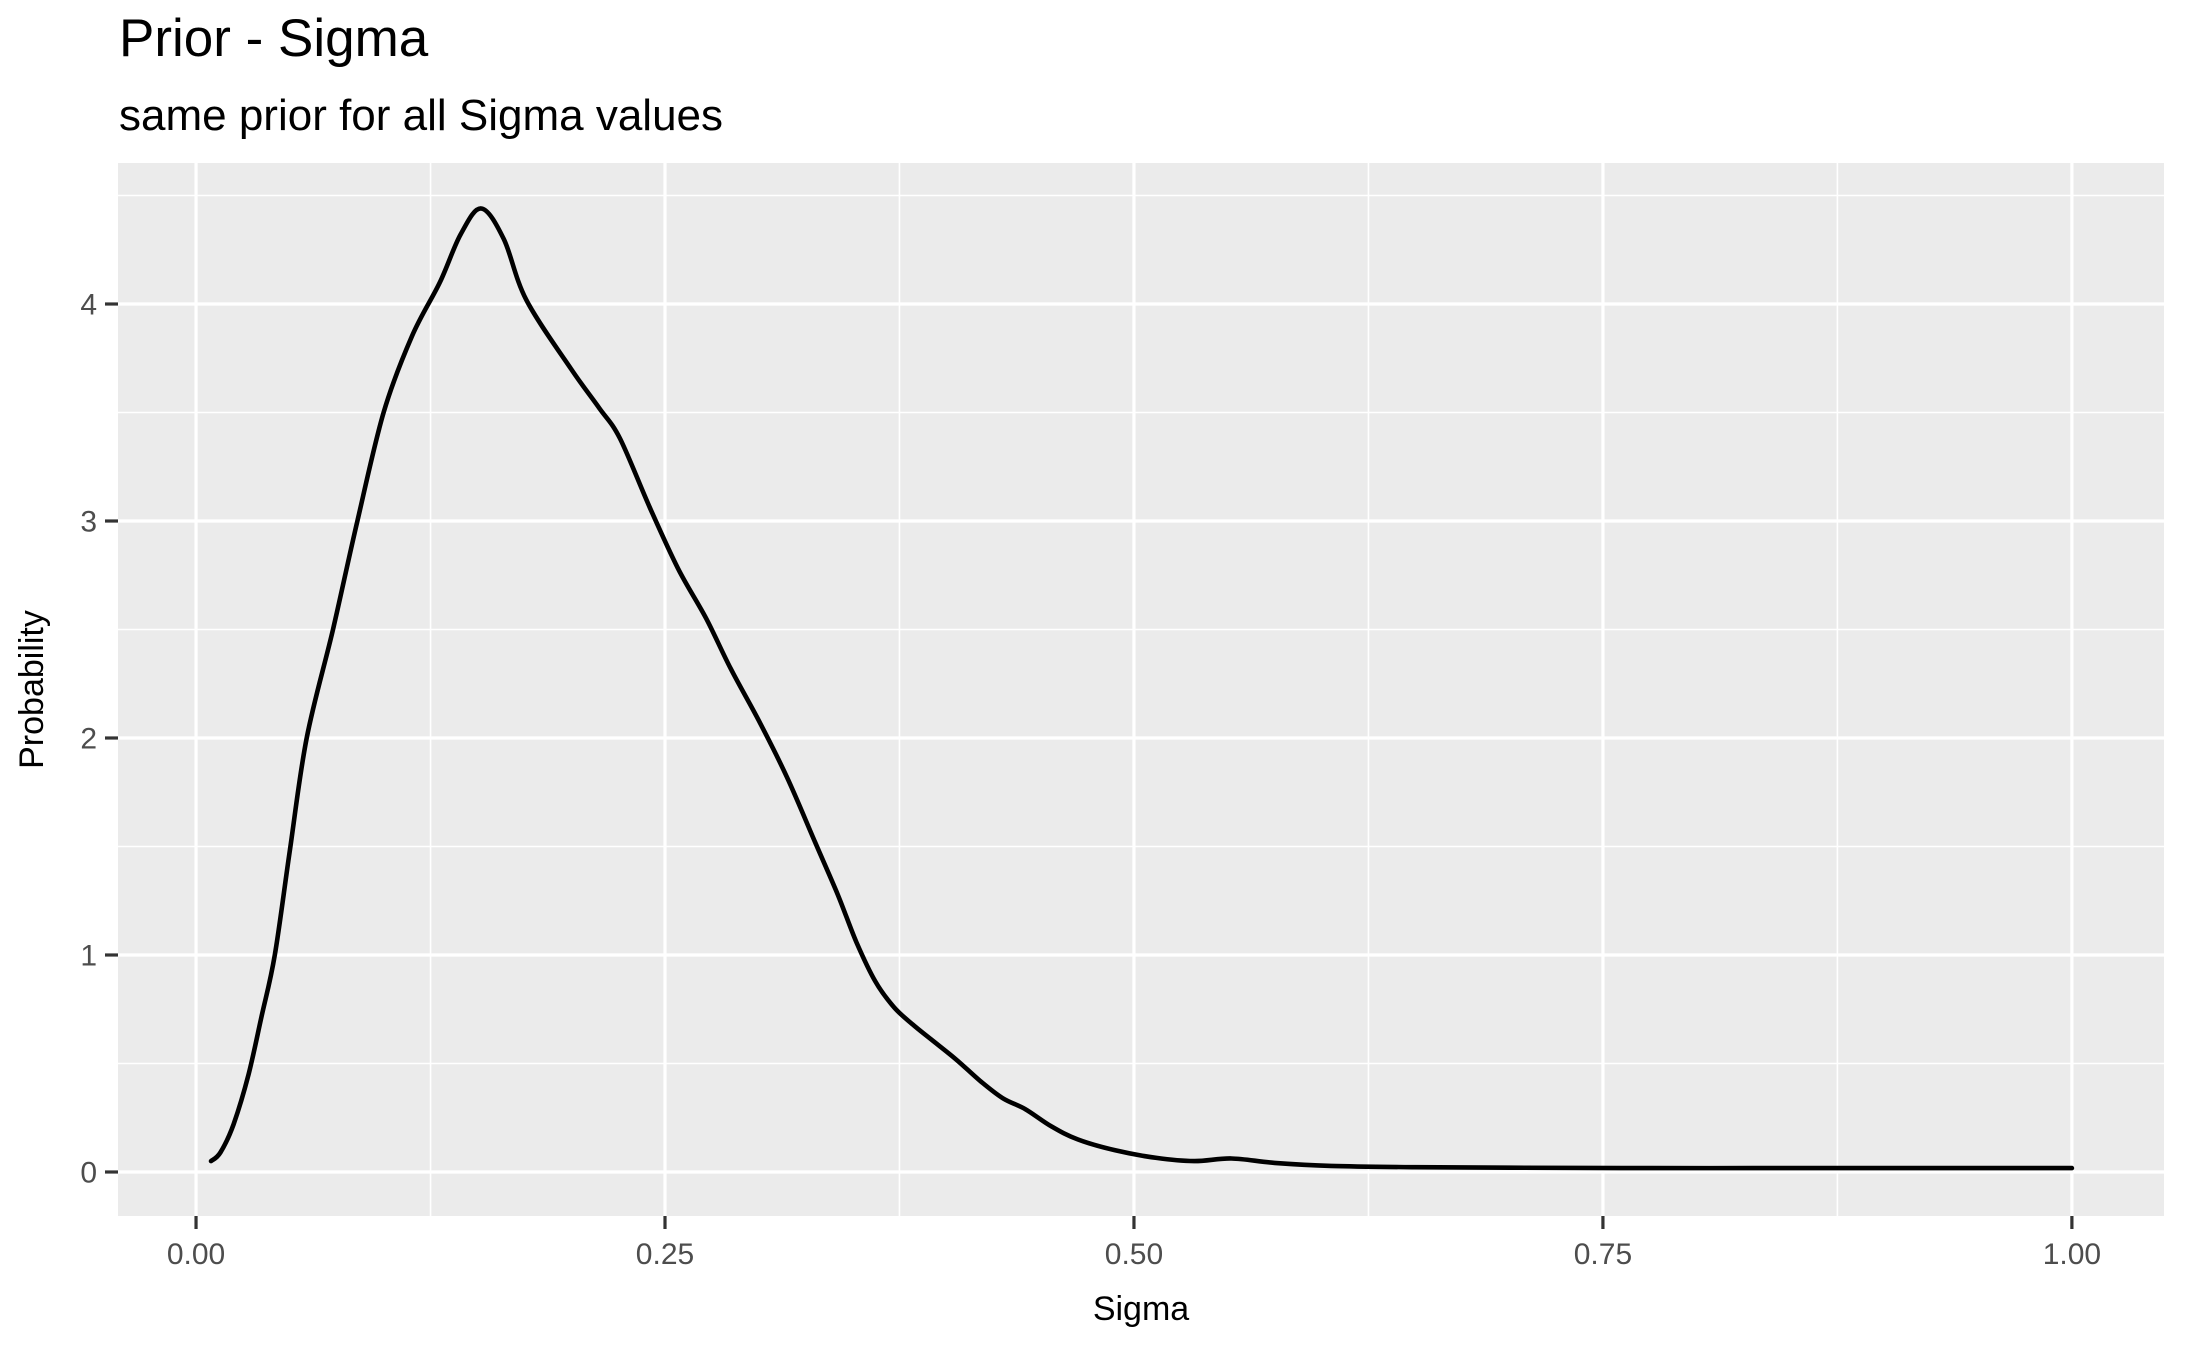  What do you see at coordinates (88, 955) in the screenshot?
I see `y-tick-label: 1` at bounding box center [88, 955].